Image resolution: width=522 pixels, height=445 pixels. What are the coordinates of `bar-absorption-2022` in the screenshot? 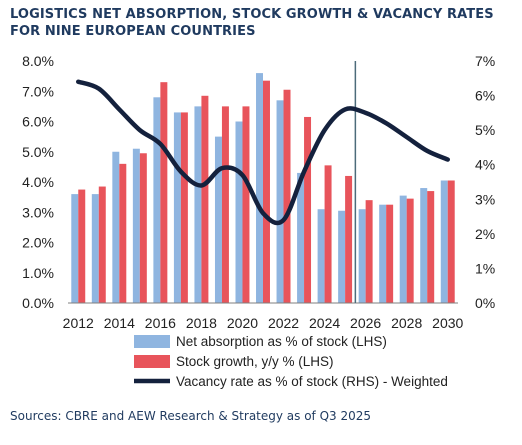 It's located at (280, 201).